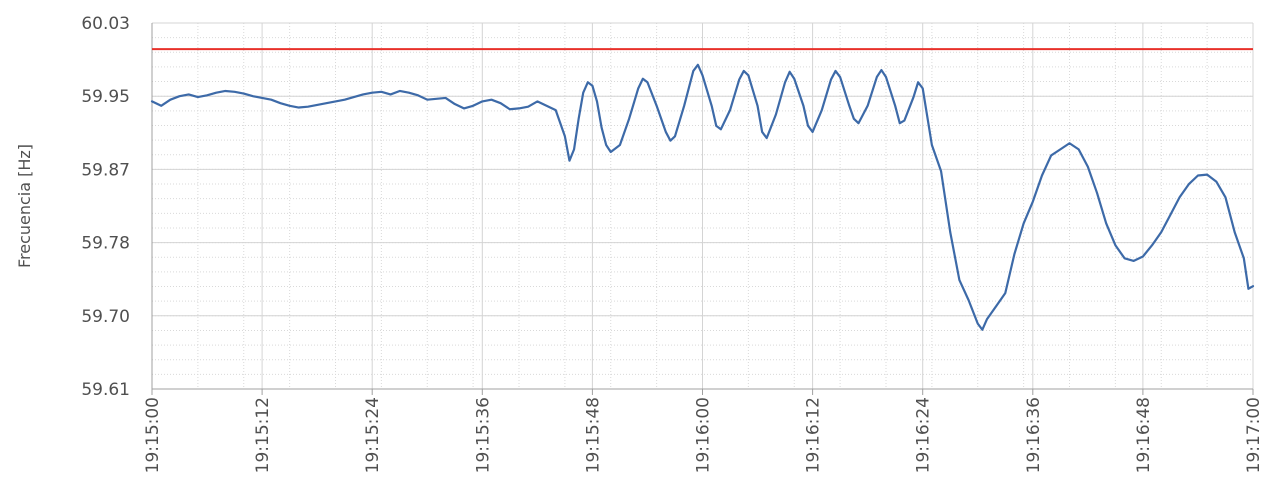 The image size is (1265, 489). I want to click on x-tick-label: 19:15:12, so click(263, 435).